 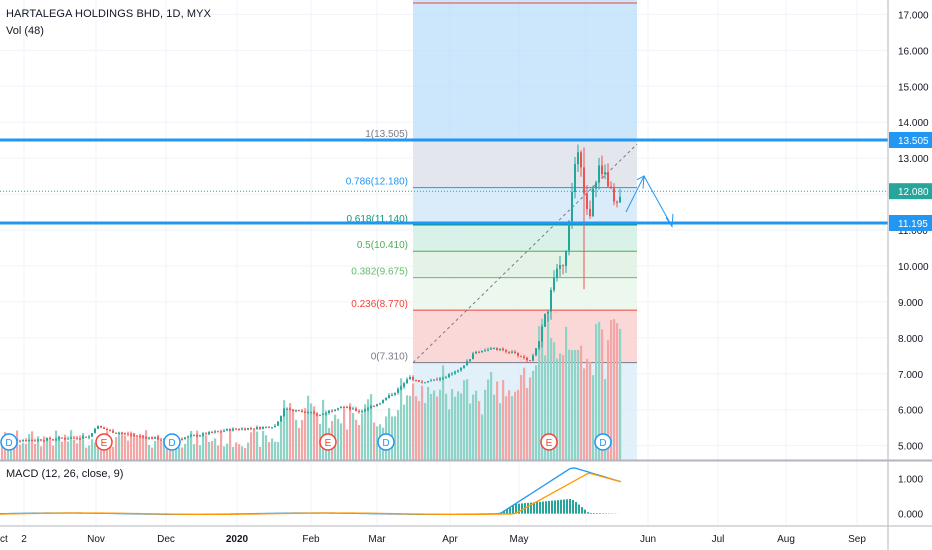 I want to click on event-marker-dividend, so click(x=172, y=442).